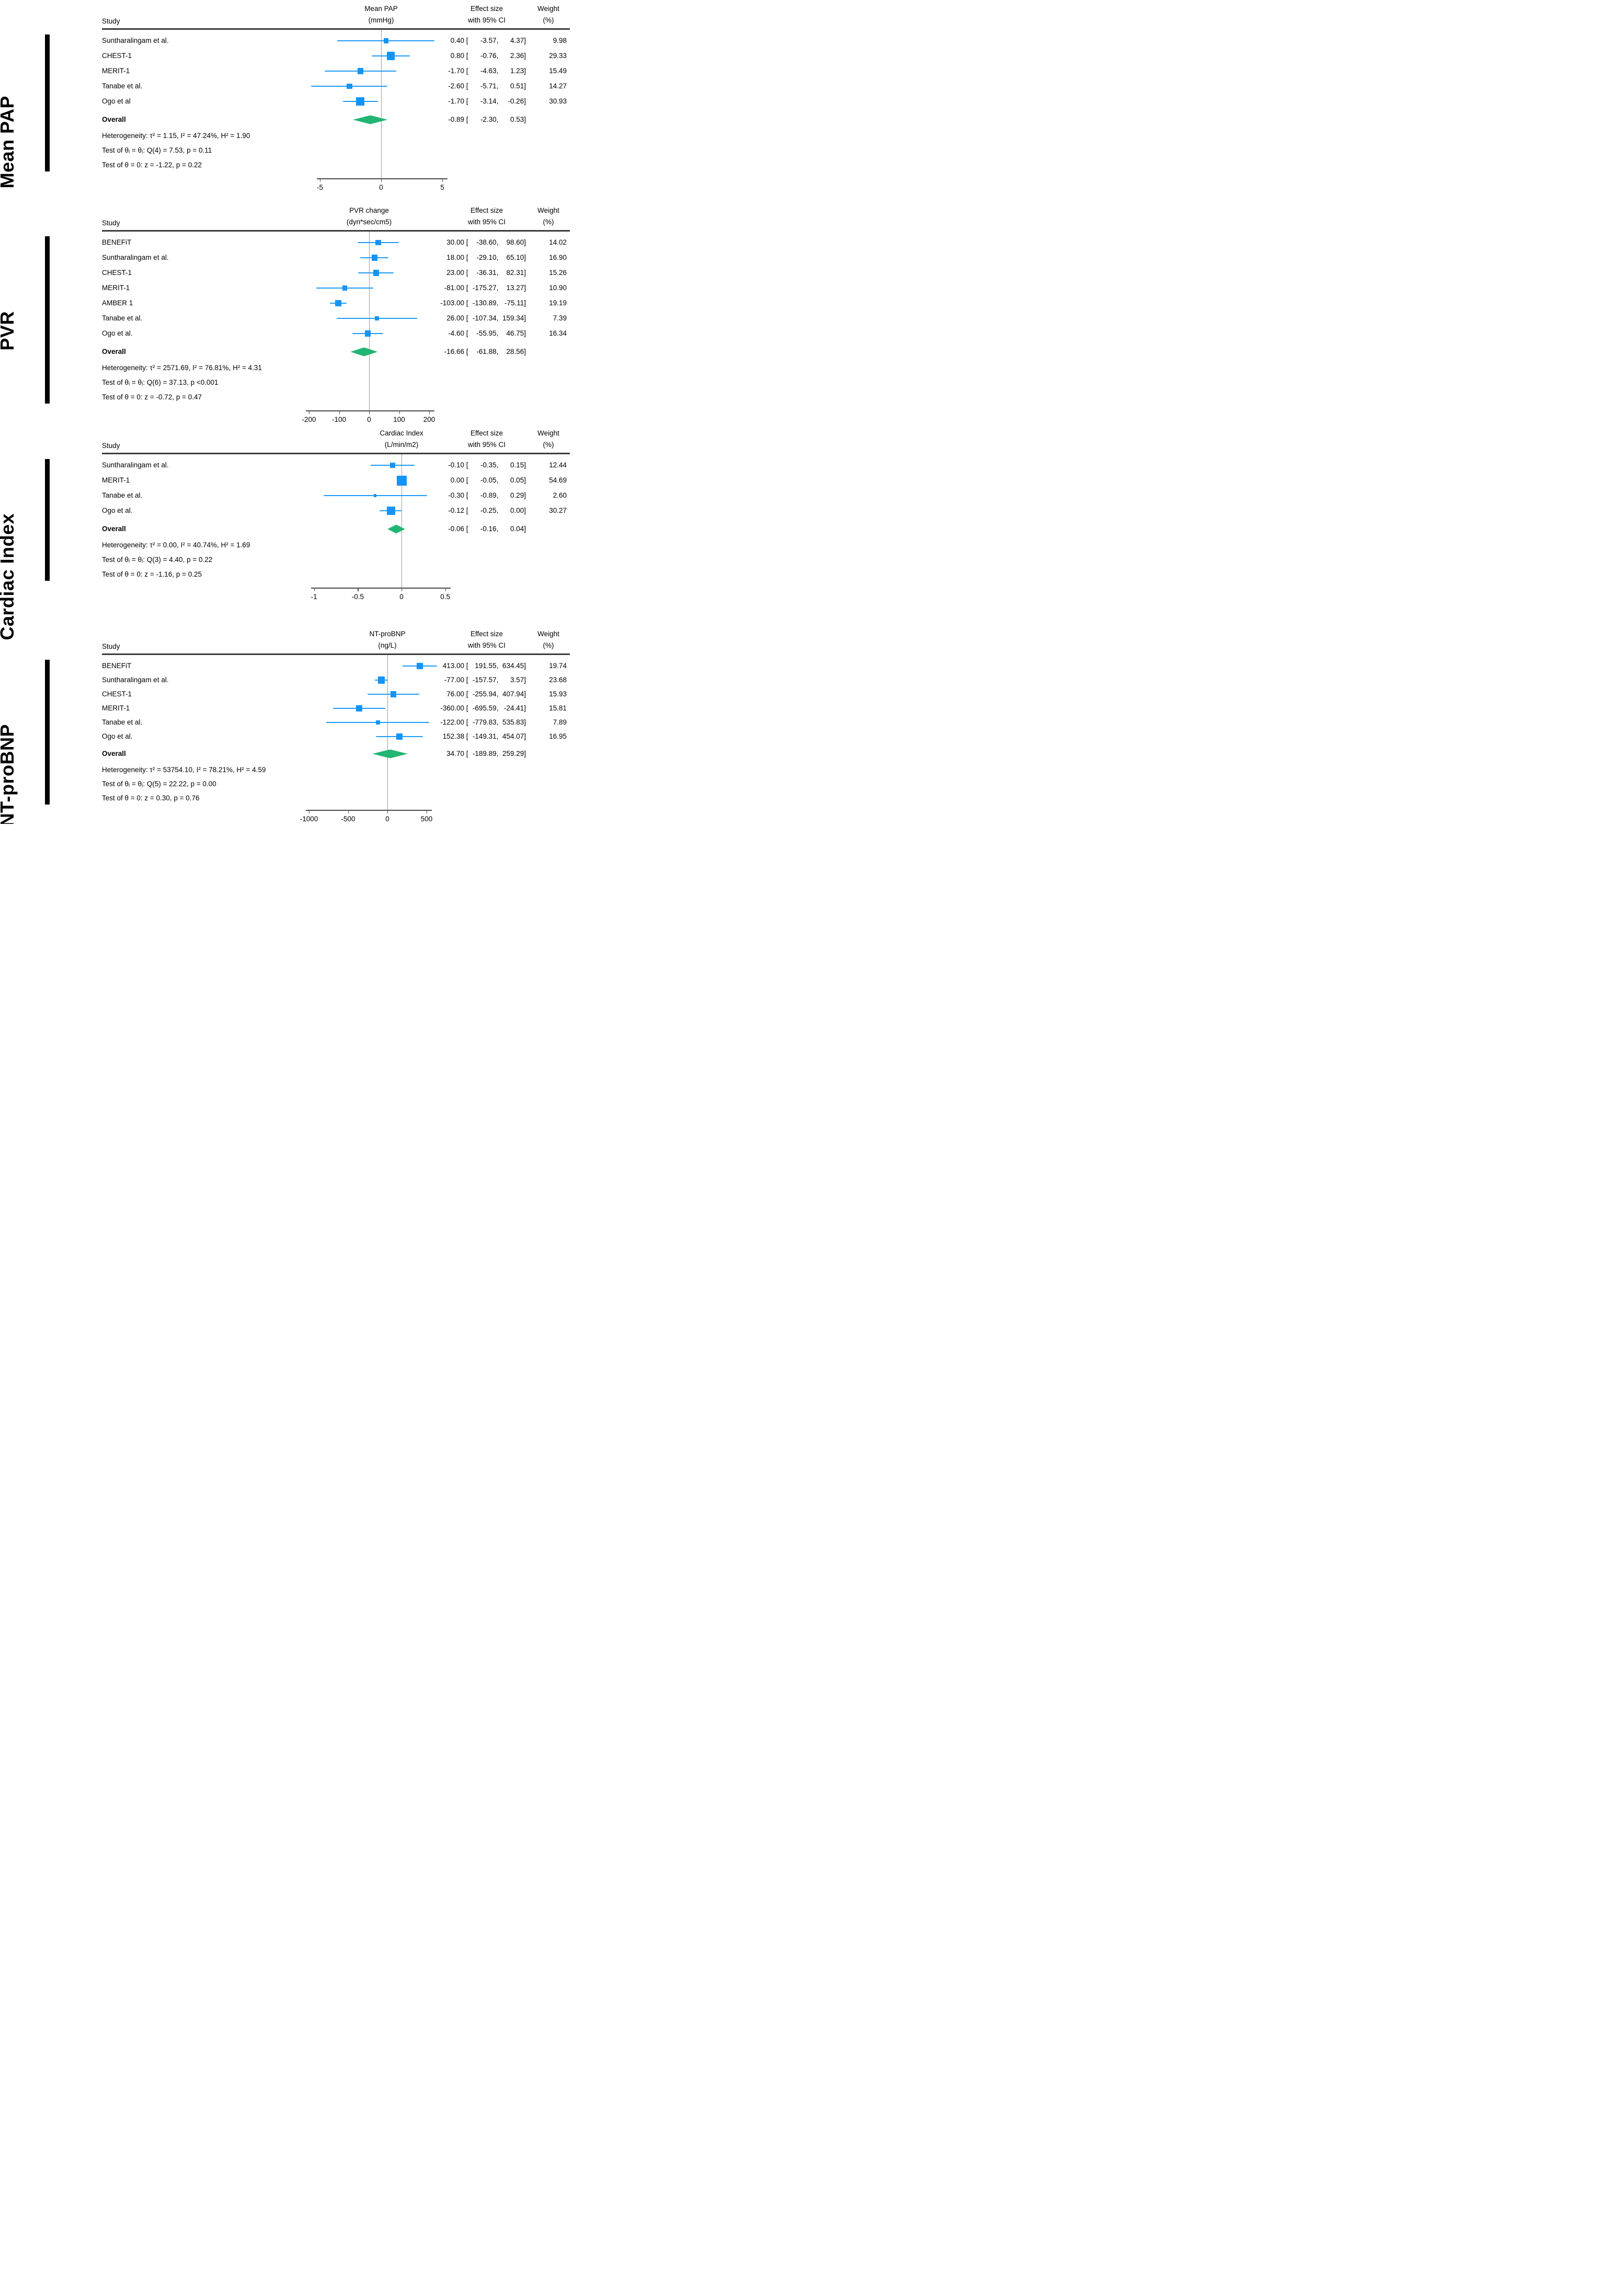 The width and height of the screenshot is (1606, 2296). What do you see at coordinates (452, 303) in the screenshot?
I see `effect-estimate: -103.00` at bounding box center [452, 303].